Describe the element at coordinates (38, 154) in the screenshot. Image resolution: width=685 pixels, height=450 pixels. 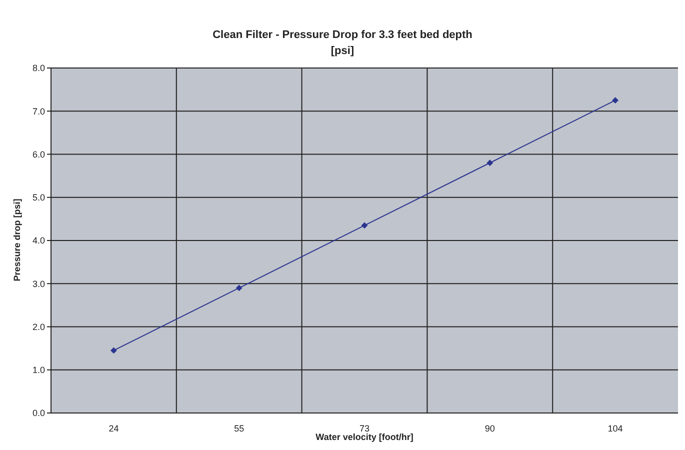
I see `y-tick-label: 6.0` at that location.